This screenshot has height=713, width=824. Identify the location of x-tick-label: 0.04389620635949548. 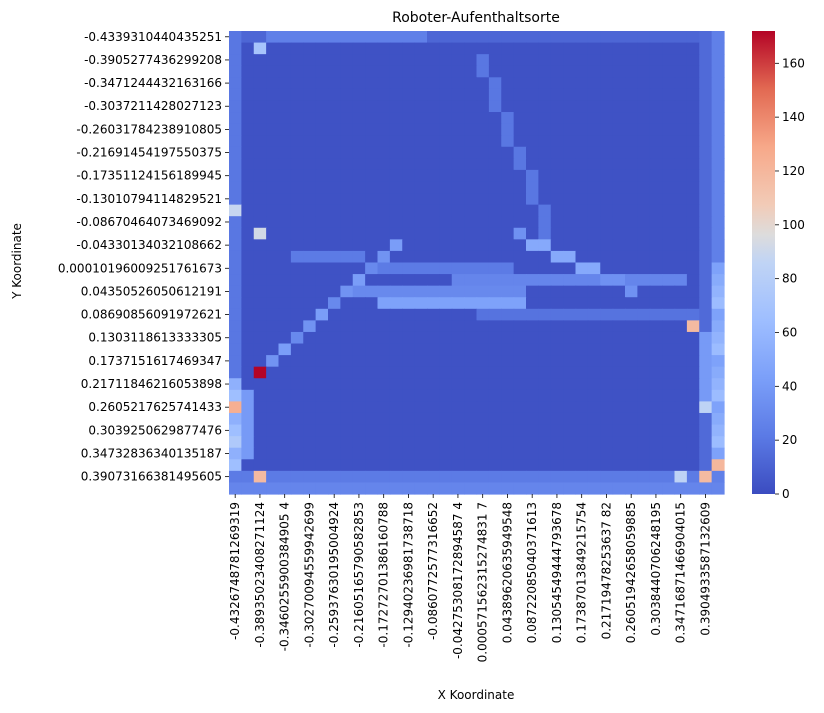
(507, 572).